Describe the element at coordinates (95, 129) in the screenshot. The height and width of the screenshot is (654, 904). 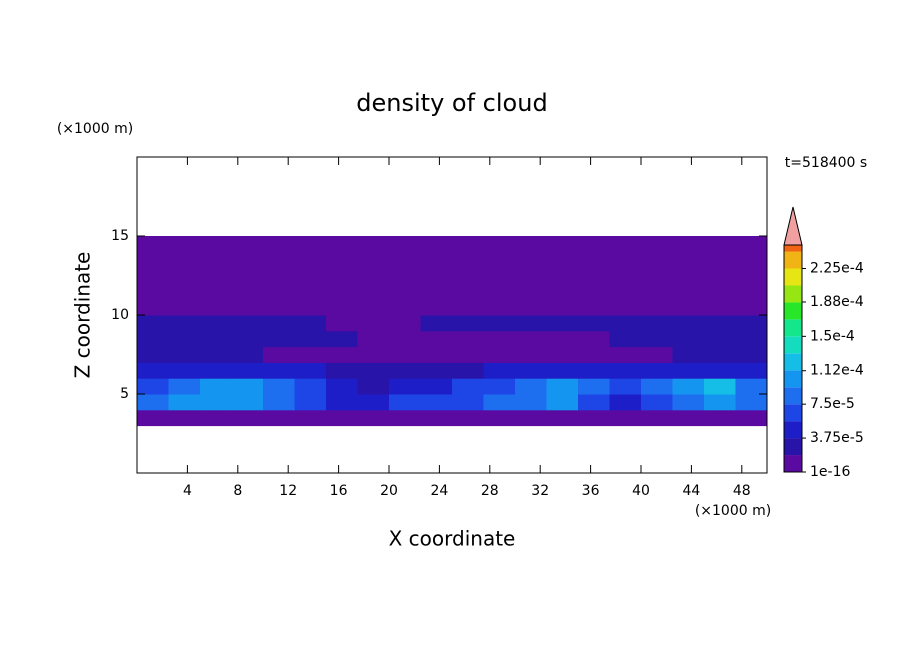
I see `y-unit: (×1000 m)` at that location.